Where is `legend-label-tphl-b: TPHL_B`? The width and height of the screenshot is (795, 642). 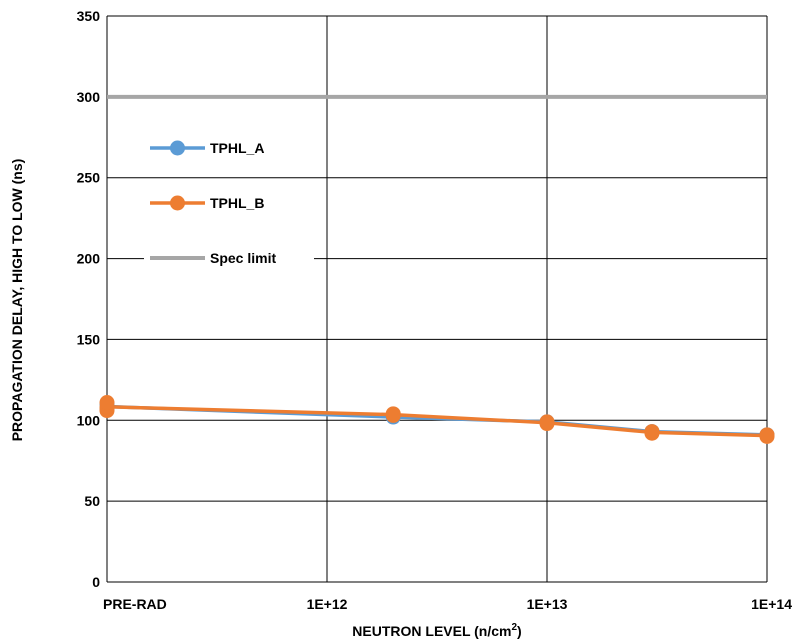 legend-label-tphl-b: TPHL_B is located at coordinates (237, 203).